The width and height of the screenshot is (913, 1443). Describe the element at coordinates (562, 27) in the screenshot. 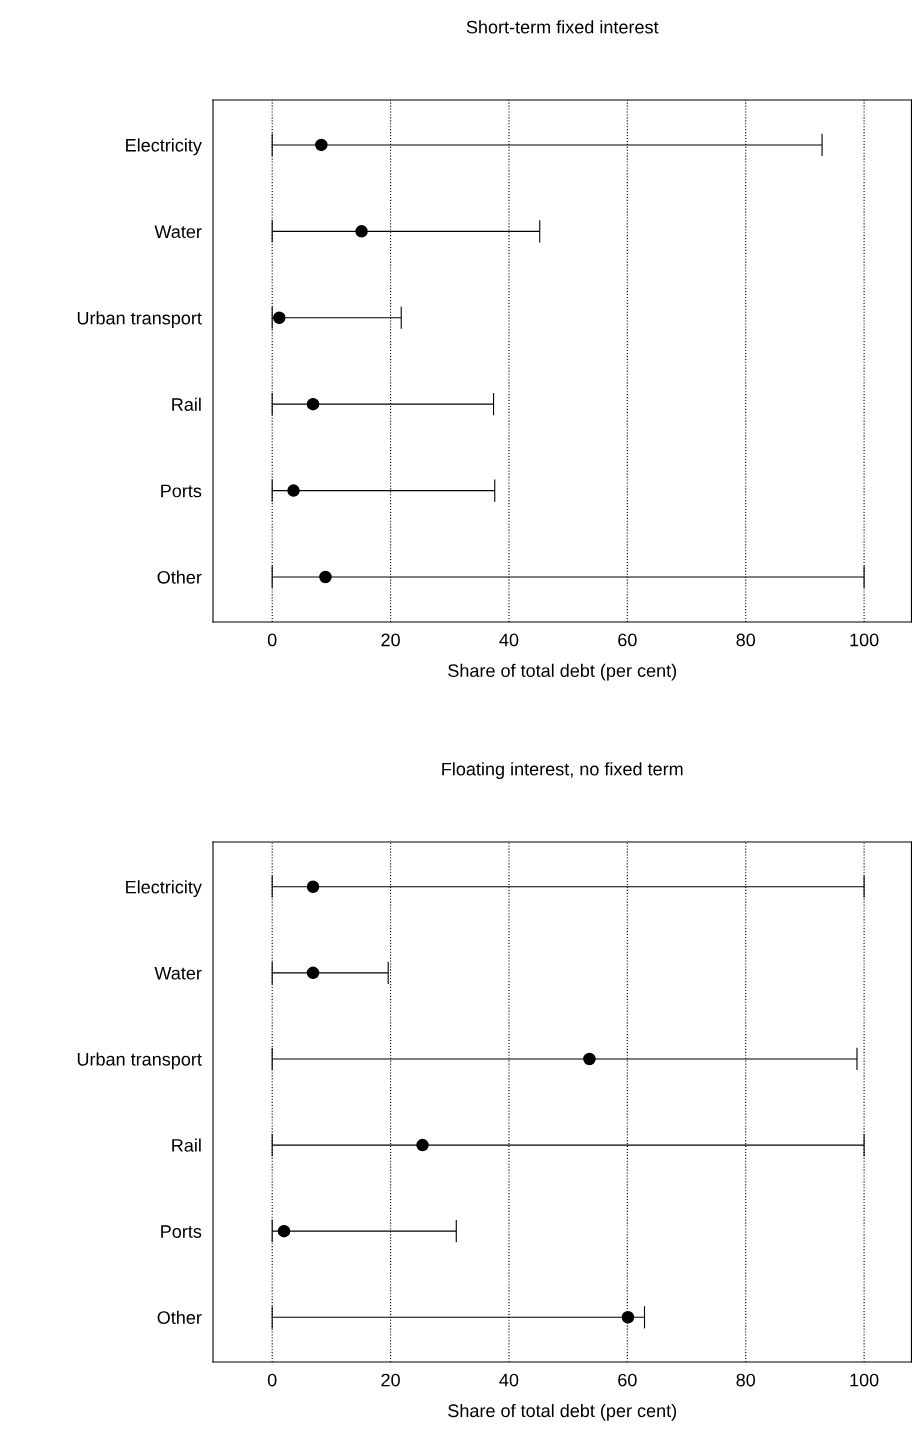

I see `chart-title: Short-term fixed interest` at that location.